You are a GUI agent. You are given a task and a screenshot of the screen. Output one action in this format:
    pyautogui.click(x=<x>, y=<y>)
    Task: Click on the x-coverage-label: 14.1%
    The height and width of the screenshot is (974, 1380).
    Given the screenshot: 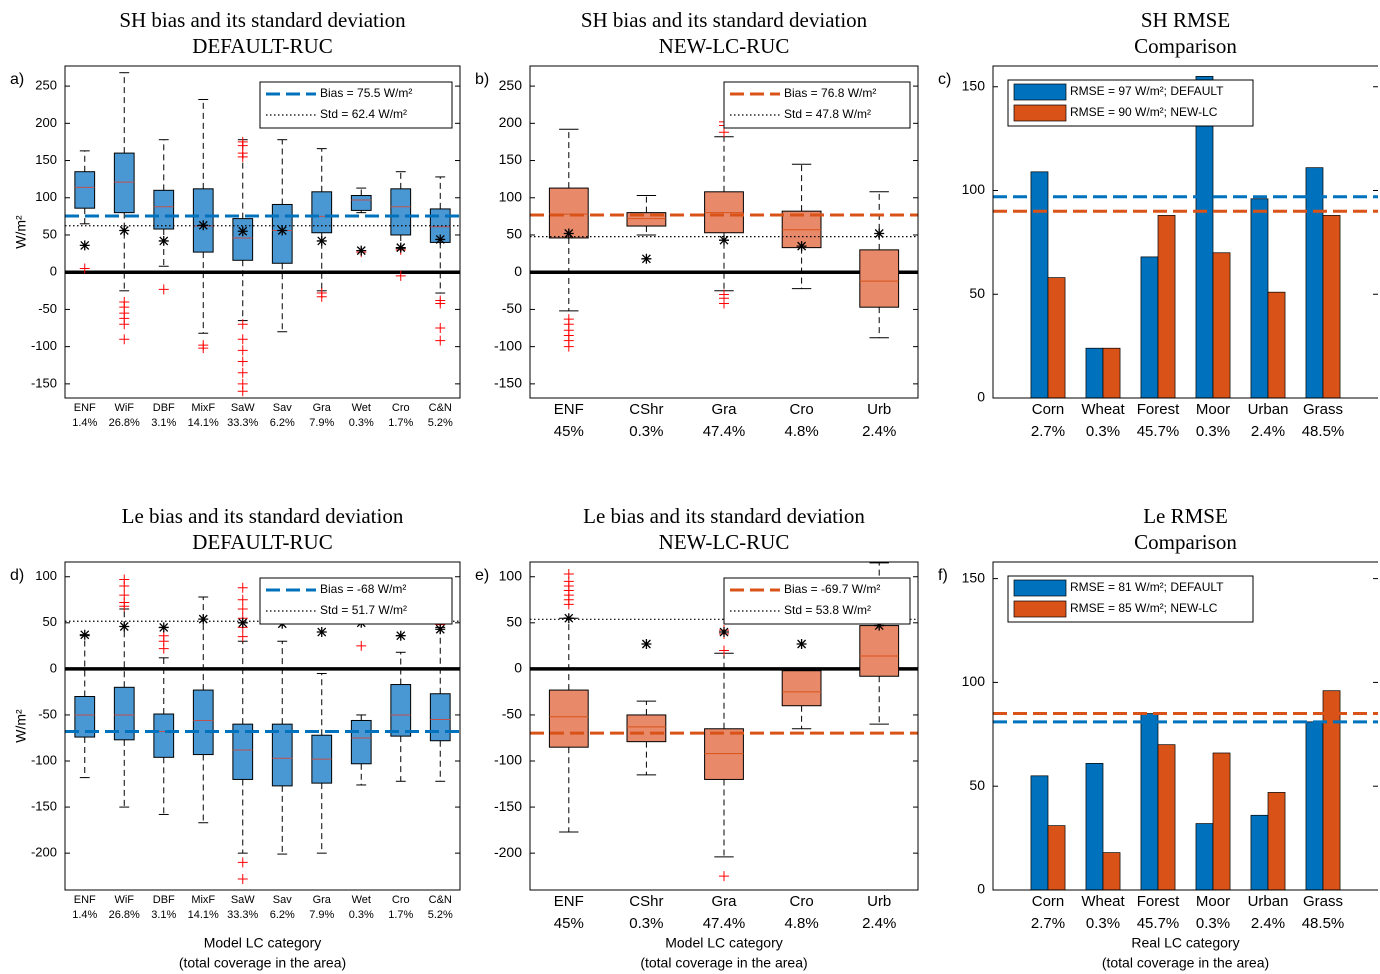 What is the action you would take?
    pyautogui.click(x=203, y=915)
    